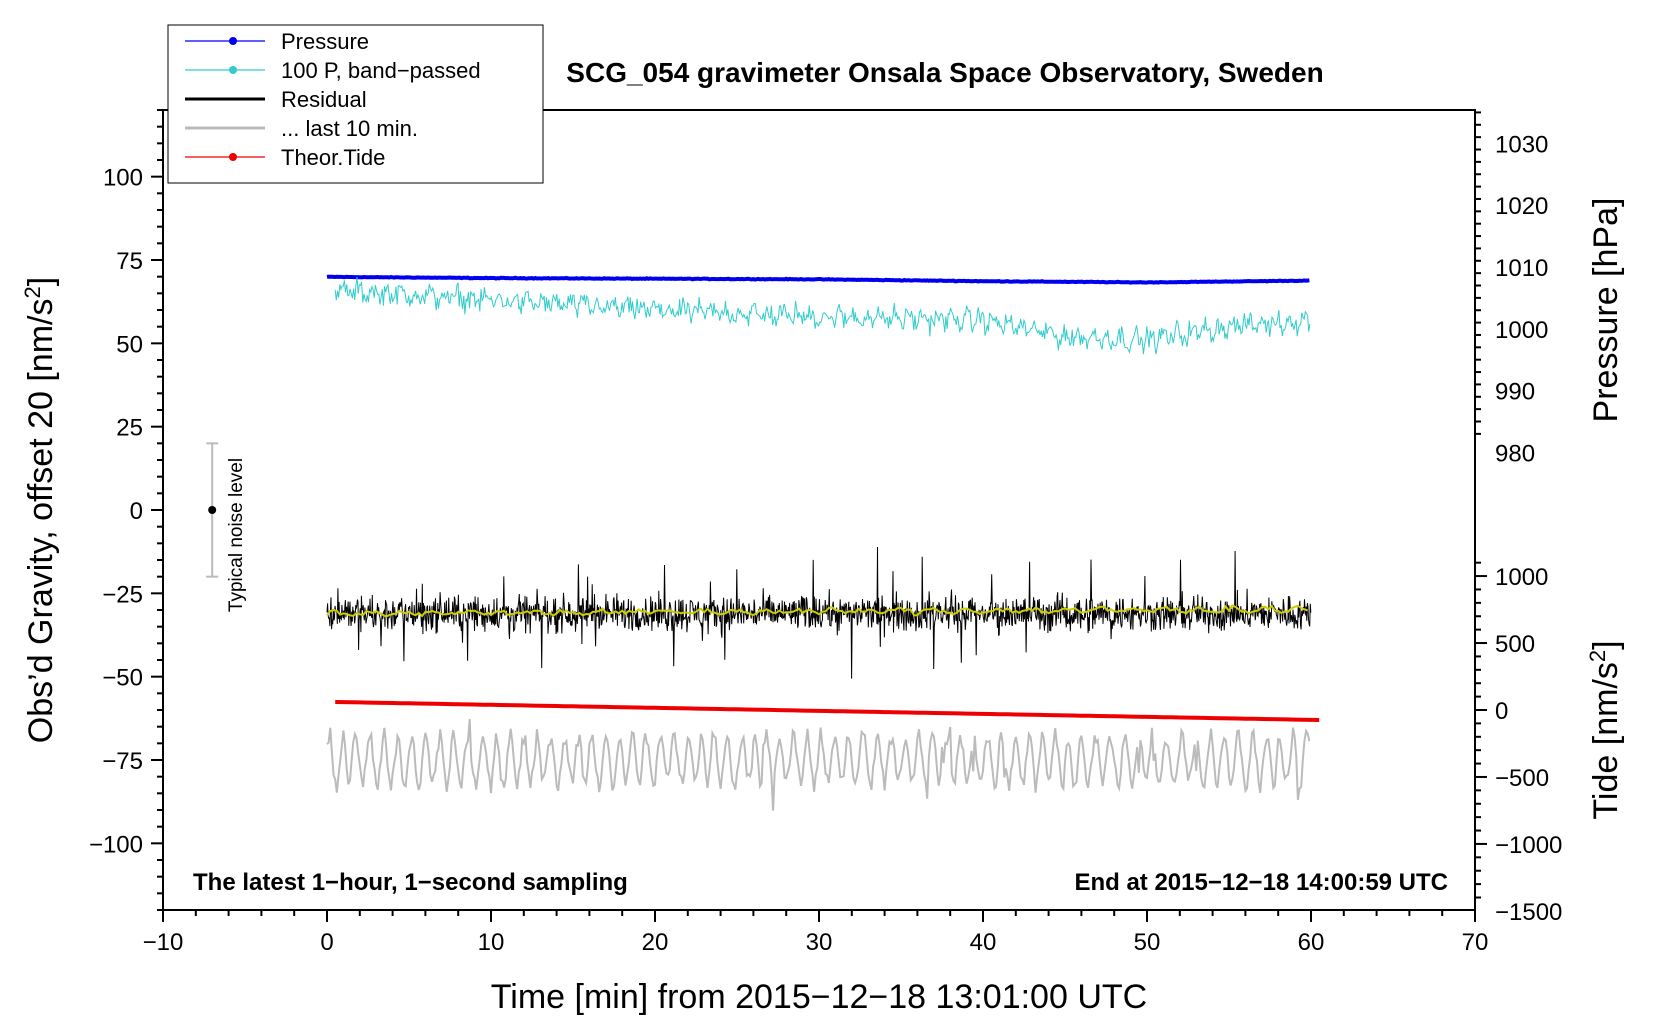 This screenshot has width=1660, height=1020. What do you see at coordinates (1521, 268) in the screenshot?
I see `pressure-tick-label: 1010` at bounding box center [1521, 268].